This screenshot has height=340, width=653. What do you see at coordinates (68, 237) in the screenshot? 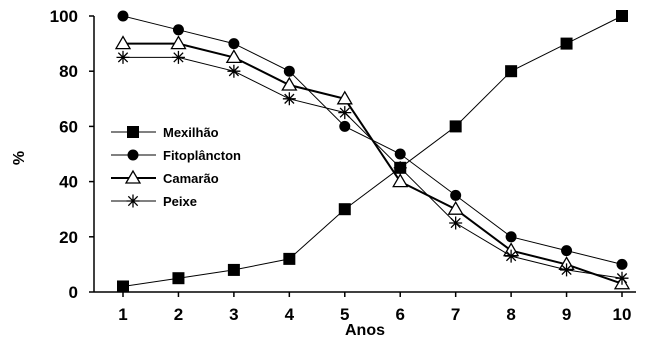
I see `y-tick-label: 20` at bounding box center [68, 237].